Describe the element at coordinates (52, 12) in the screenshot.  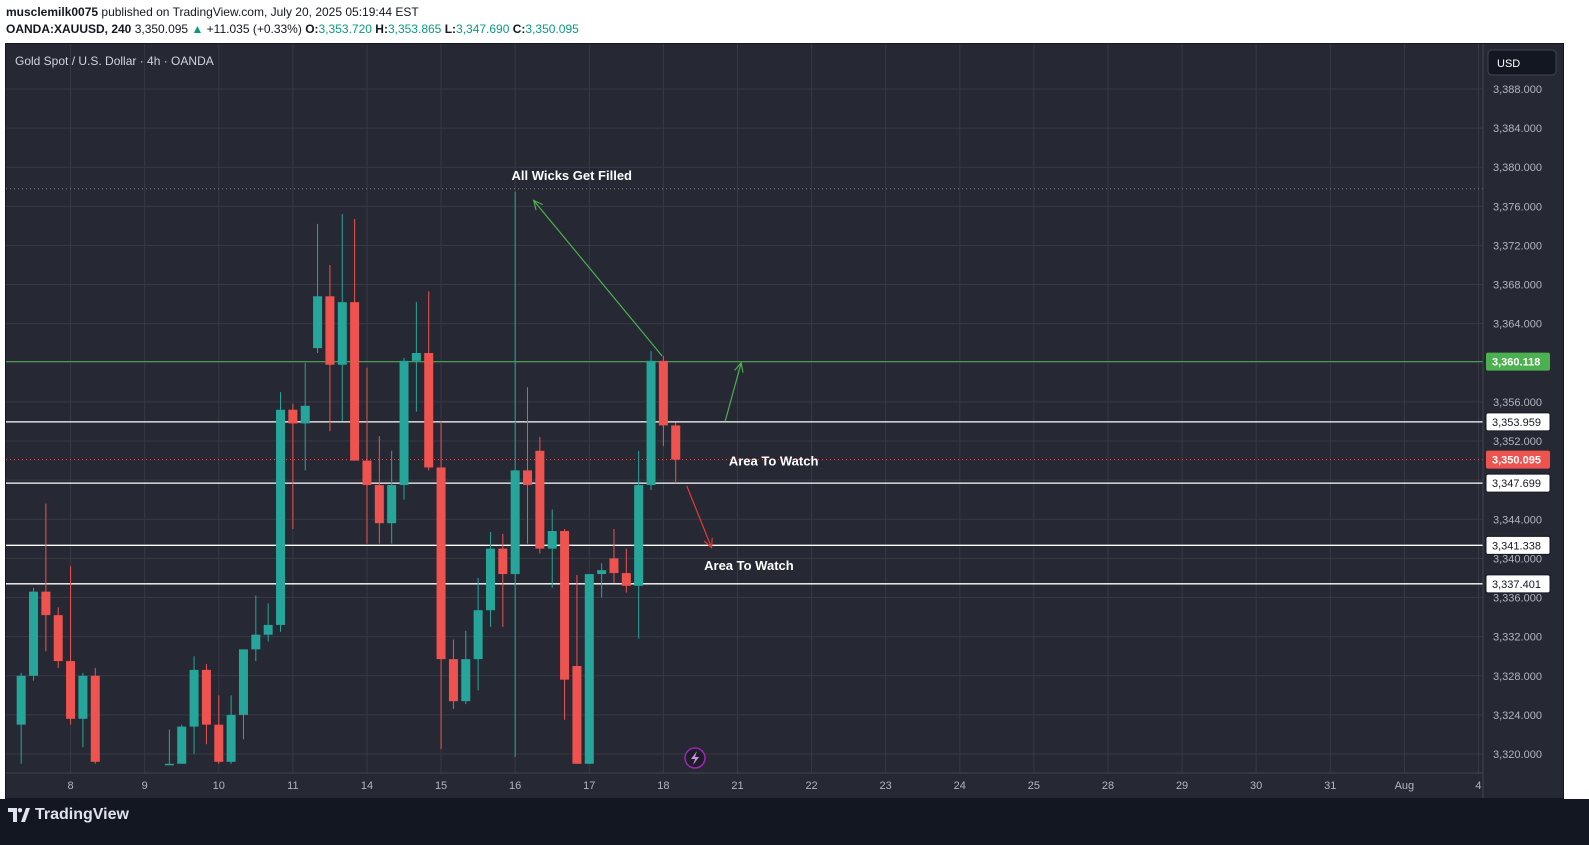
I see `author-name: musclemilk0075` at that location.